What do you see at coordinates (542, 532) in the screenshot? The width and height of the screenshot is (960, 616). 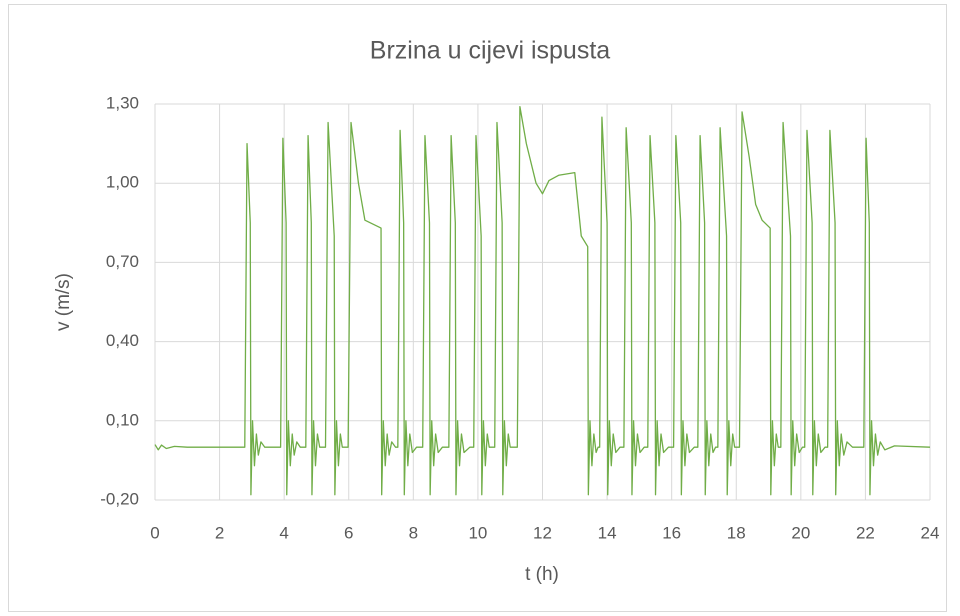 I see `x-tick-label: 12` at bounding box center [542, 532].